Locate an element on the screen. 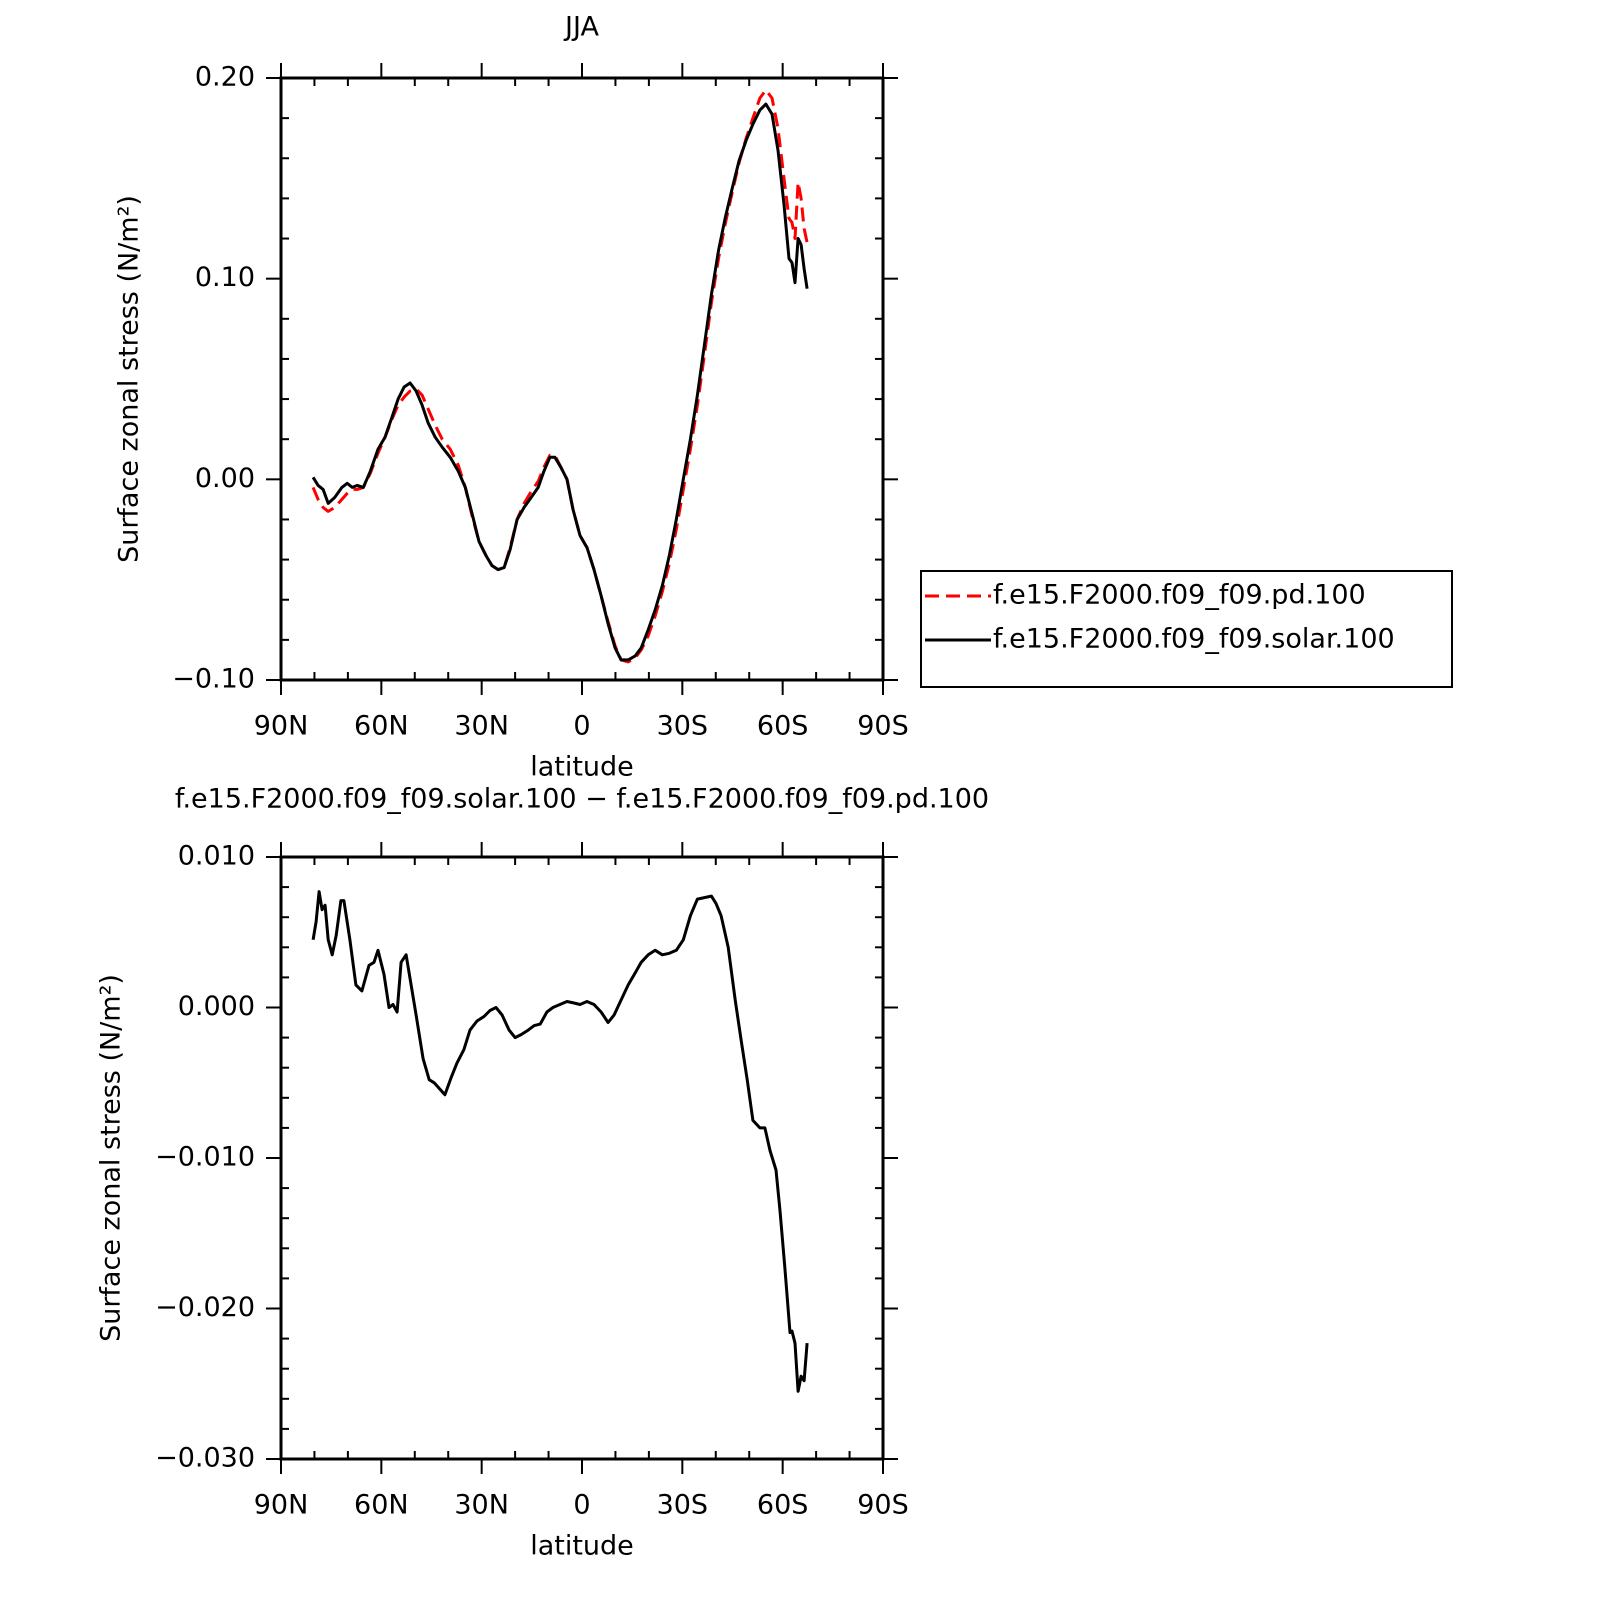 The image size is (1608, 1619). legend-box is located at coordinates (1186, 629).